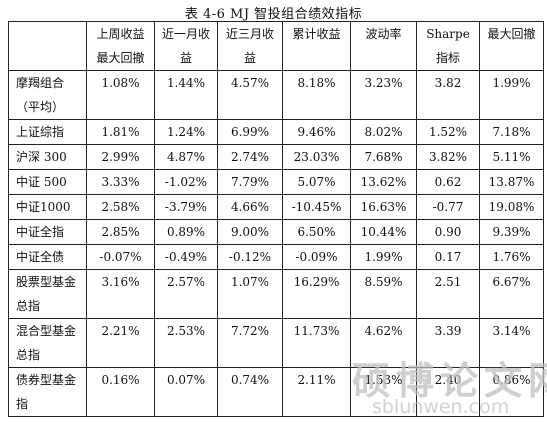 The height and width of the screenshot is (426, 547). What do you see at coordinates (383, 343) in the screenshot?
I see `table-cell: 4.62%` at bounding box center [383, 343].